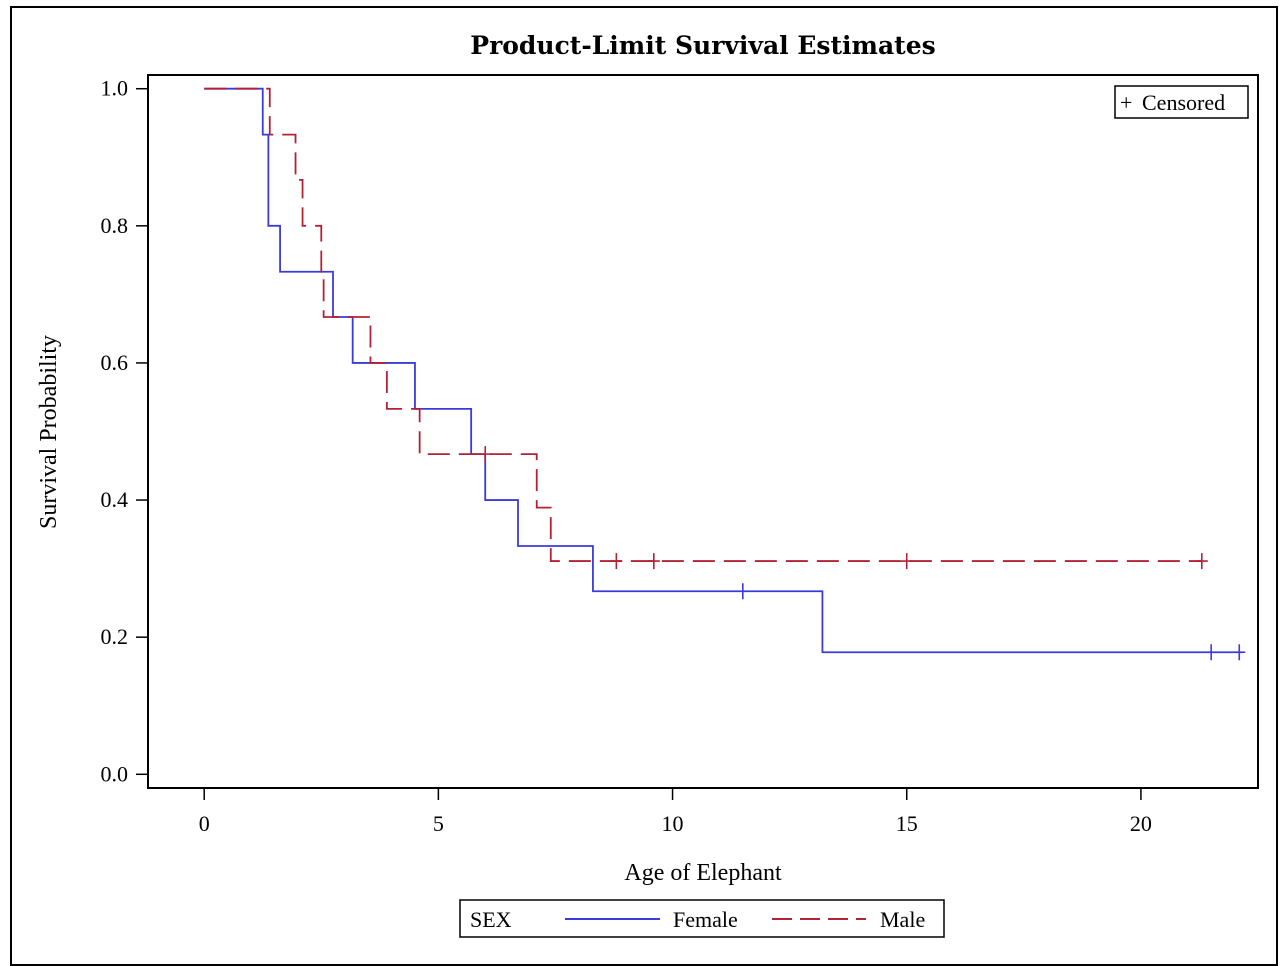 The width and height of the screenshot is (1287, 966). I want to click on y-tick-label: 0.6, so click(115, 362).